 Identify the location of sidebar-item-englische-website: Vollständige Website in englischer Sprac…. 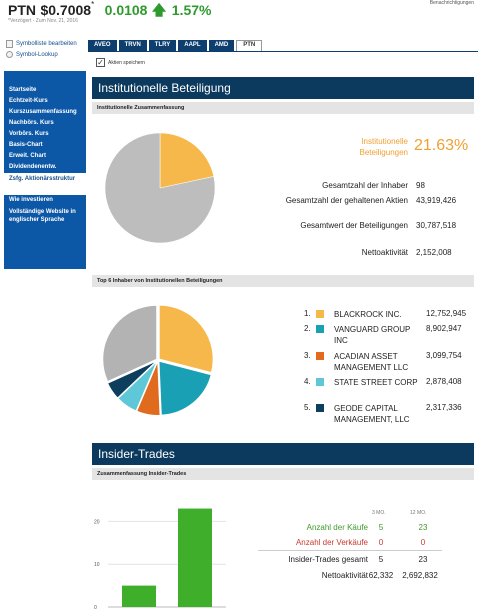
(42, 216).